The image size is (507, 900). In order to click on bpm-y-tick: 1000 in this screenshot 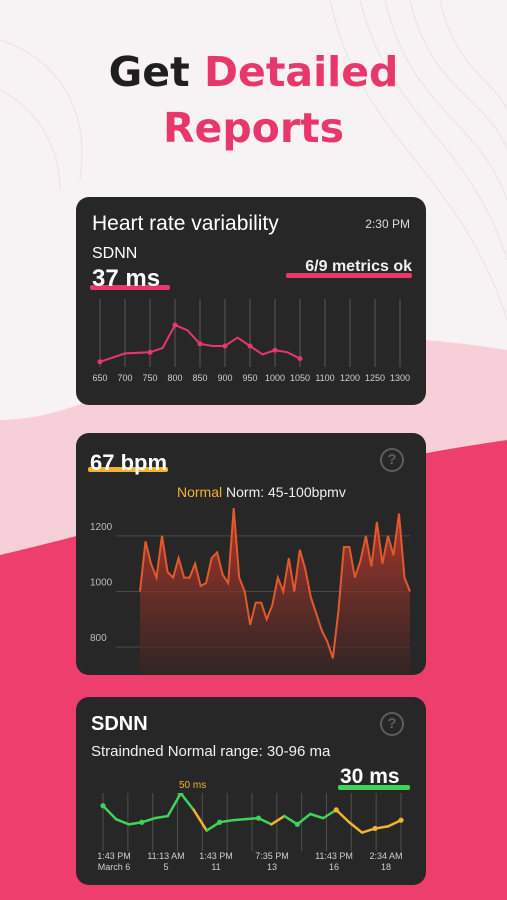, I will do `click(101, 583)`.